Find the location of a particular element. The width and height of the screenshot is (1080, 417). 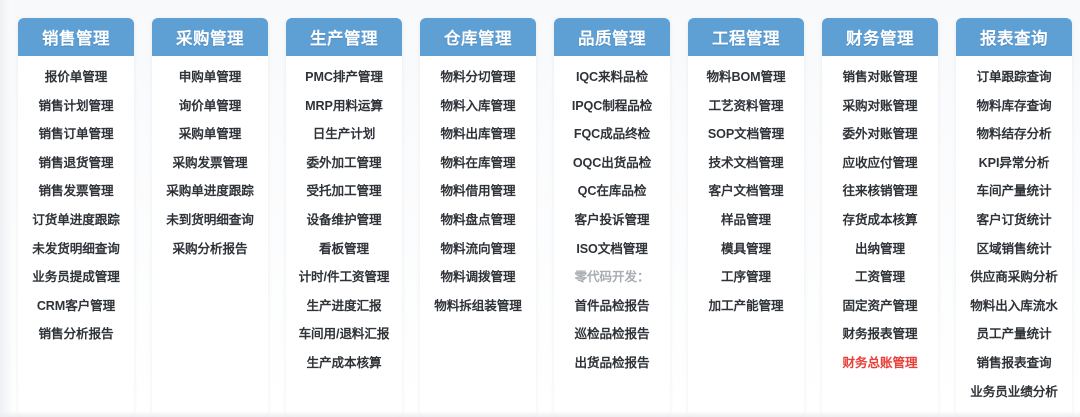

module-item: IQC来料品检 is located at coordinates (612, 77).